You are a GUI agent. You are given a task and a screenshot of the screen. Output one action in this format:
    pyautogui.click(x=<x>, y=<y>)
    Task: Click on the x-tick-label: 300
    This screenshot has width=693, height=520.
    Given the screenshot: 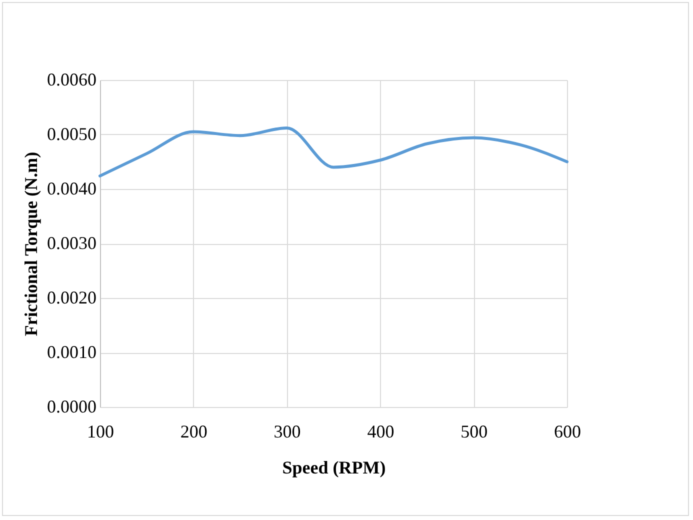 What is the action you would take?
    pyautogui.click(x=287, y=432)
    